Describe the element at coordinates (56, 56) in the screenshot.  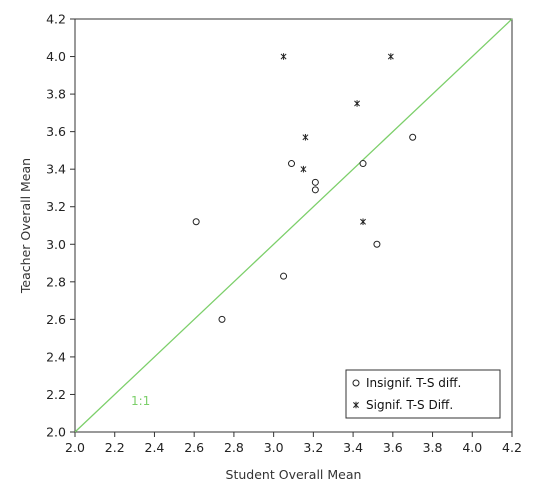
I see `y-tick-label: 4.0` at that location.